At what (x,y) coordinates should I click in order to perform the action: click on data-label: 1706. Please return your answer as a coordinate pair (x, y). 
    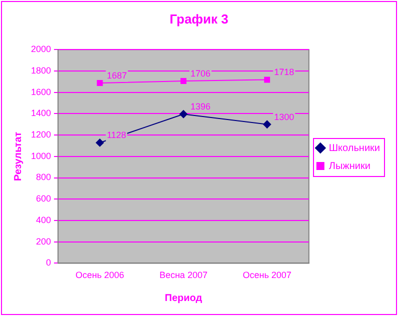
    Looking at the image, I should click on (200, 73).